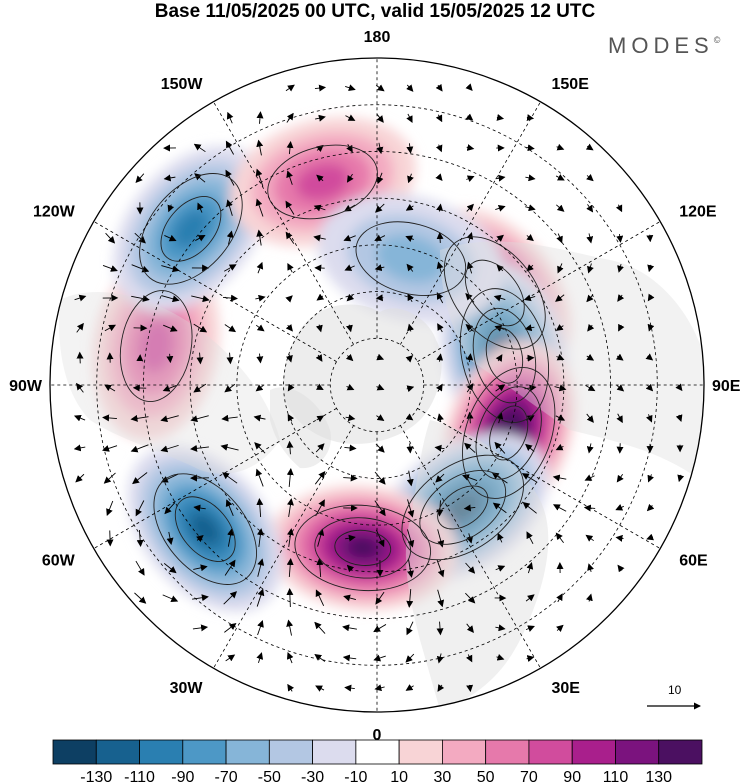 This screenshot has height=783, width=750. What do you see at coordinates (54, 212) in the screenshot?
I see `longitude-label-10: 120W` at bounding box center [54, 212].